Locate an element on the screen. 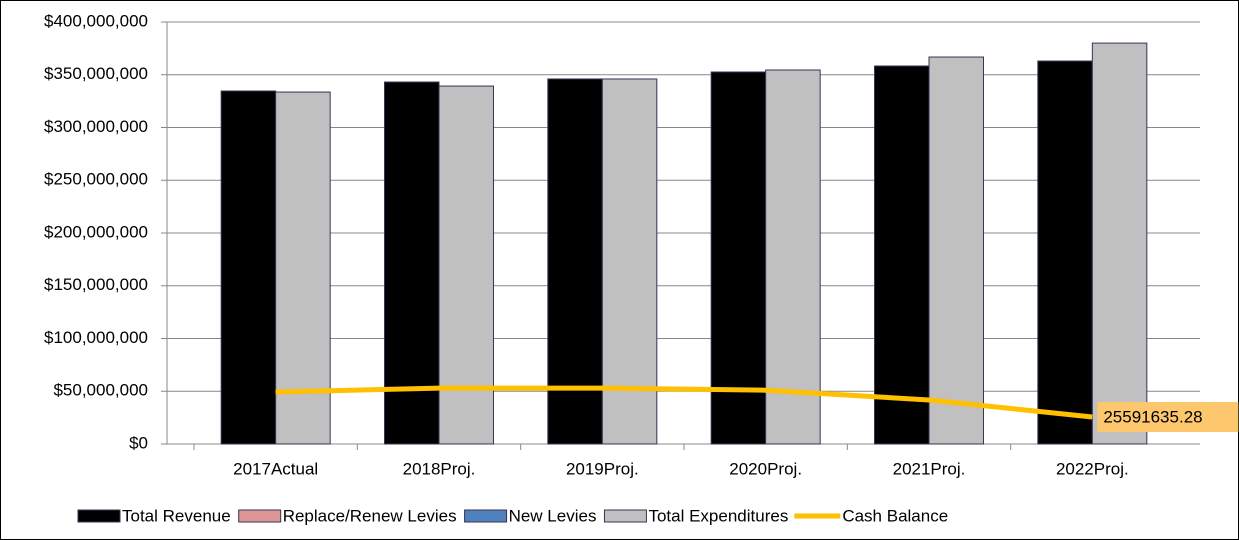 The image size is (1239, 540). line is located at coordinates (684, 402).